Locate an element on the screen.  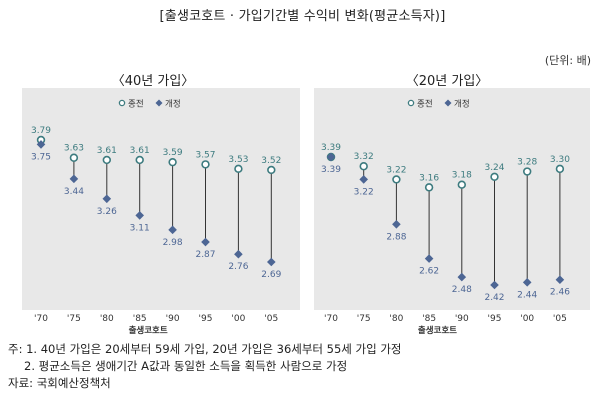
data-label-after: 3.26 is located at coordinates (107, 212).